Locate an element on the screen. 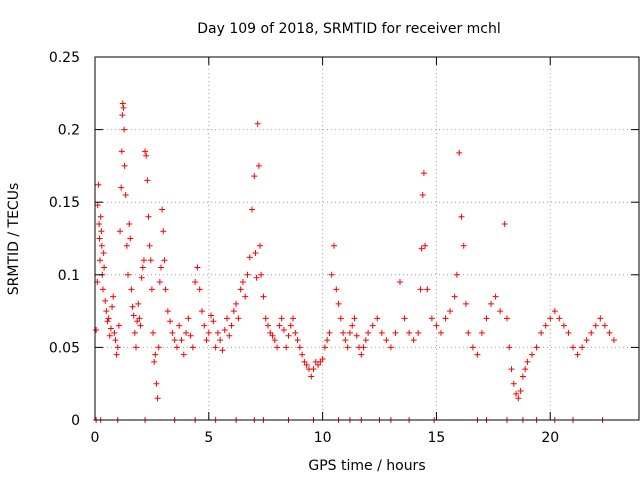 The height and width of the screenshot is (480, 640). y-axis-label: SRMTID / TECUs is located at coordinates (14, 239).